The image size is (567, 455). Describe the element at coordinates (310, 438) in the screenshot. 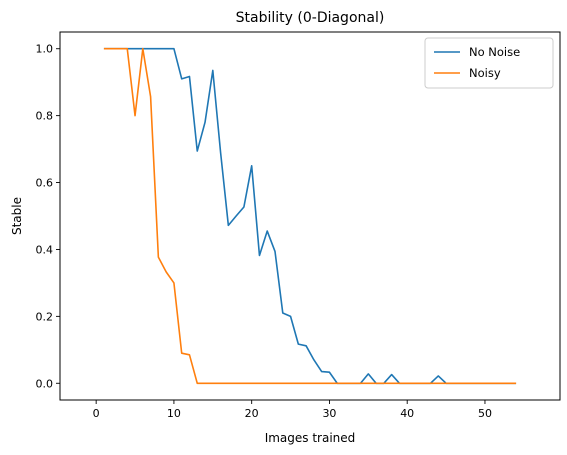

I see `x-axis-label: Images trained` at that location.